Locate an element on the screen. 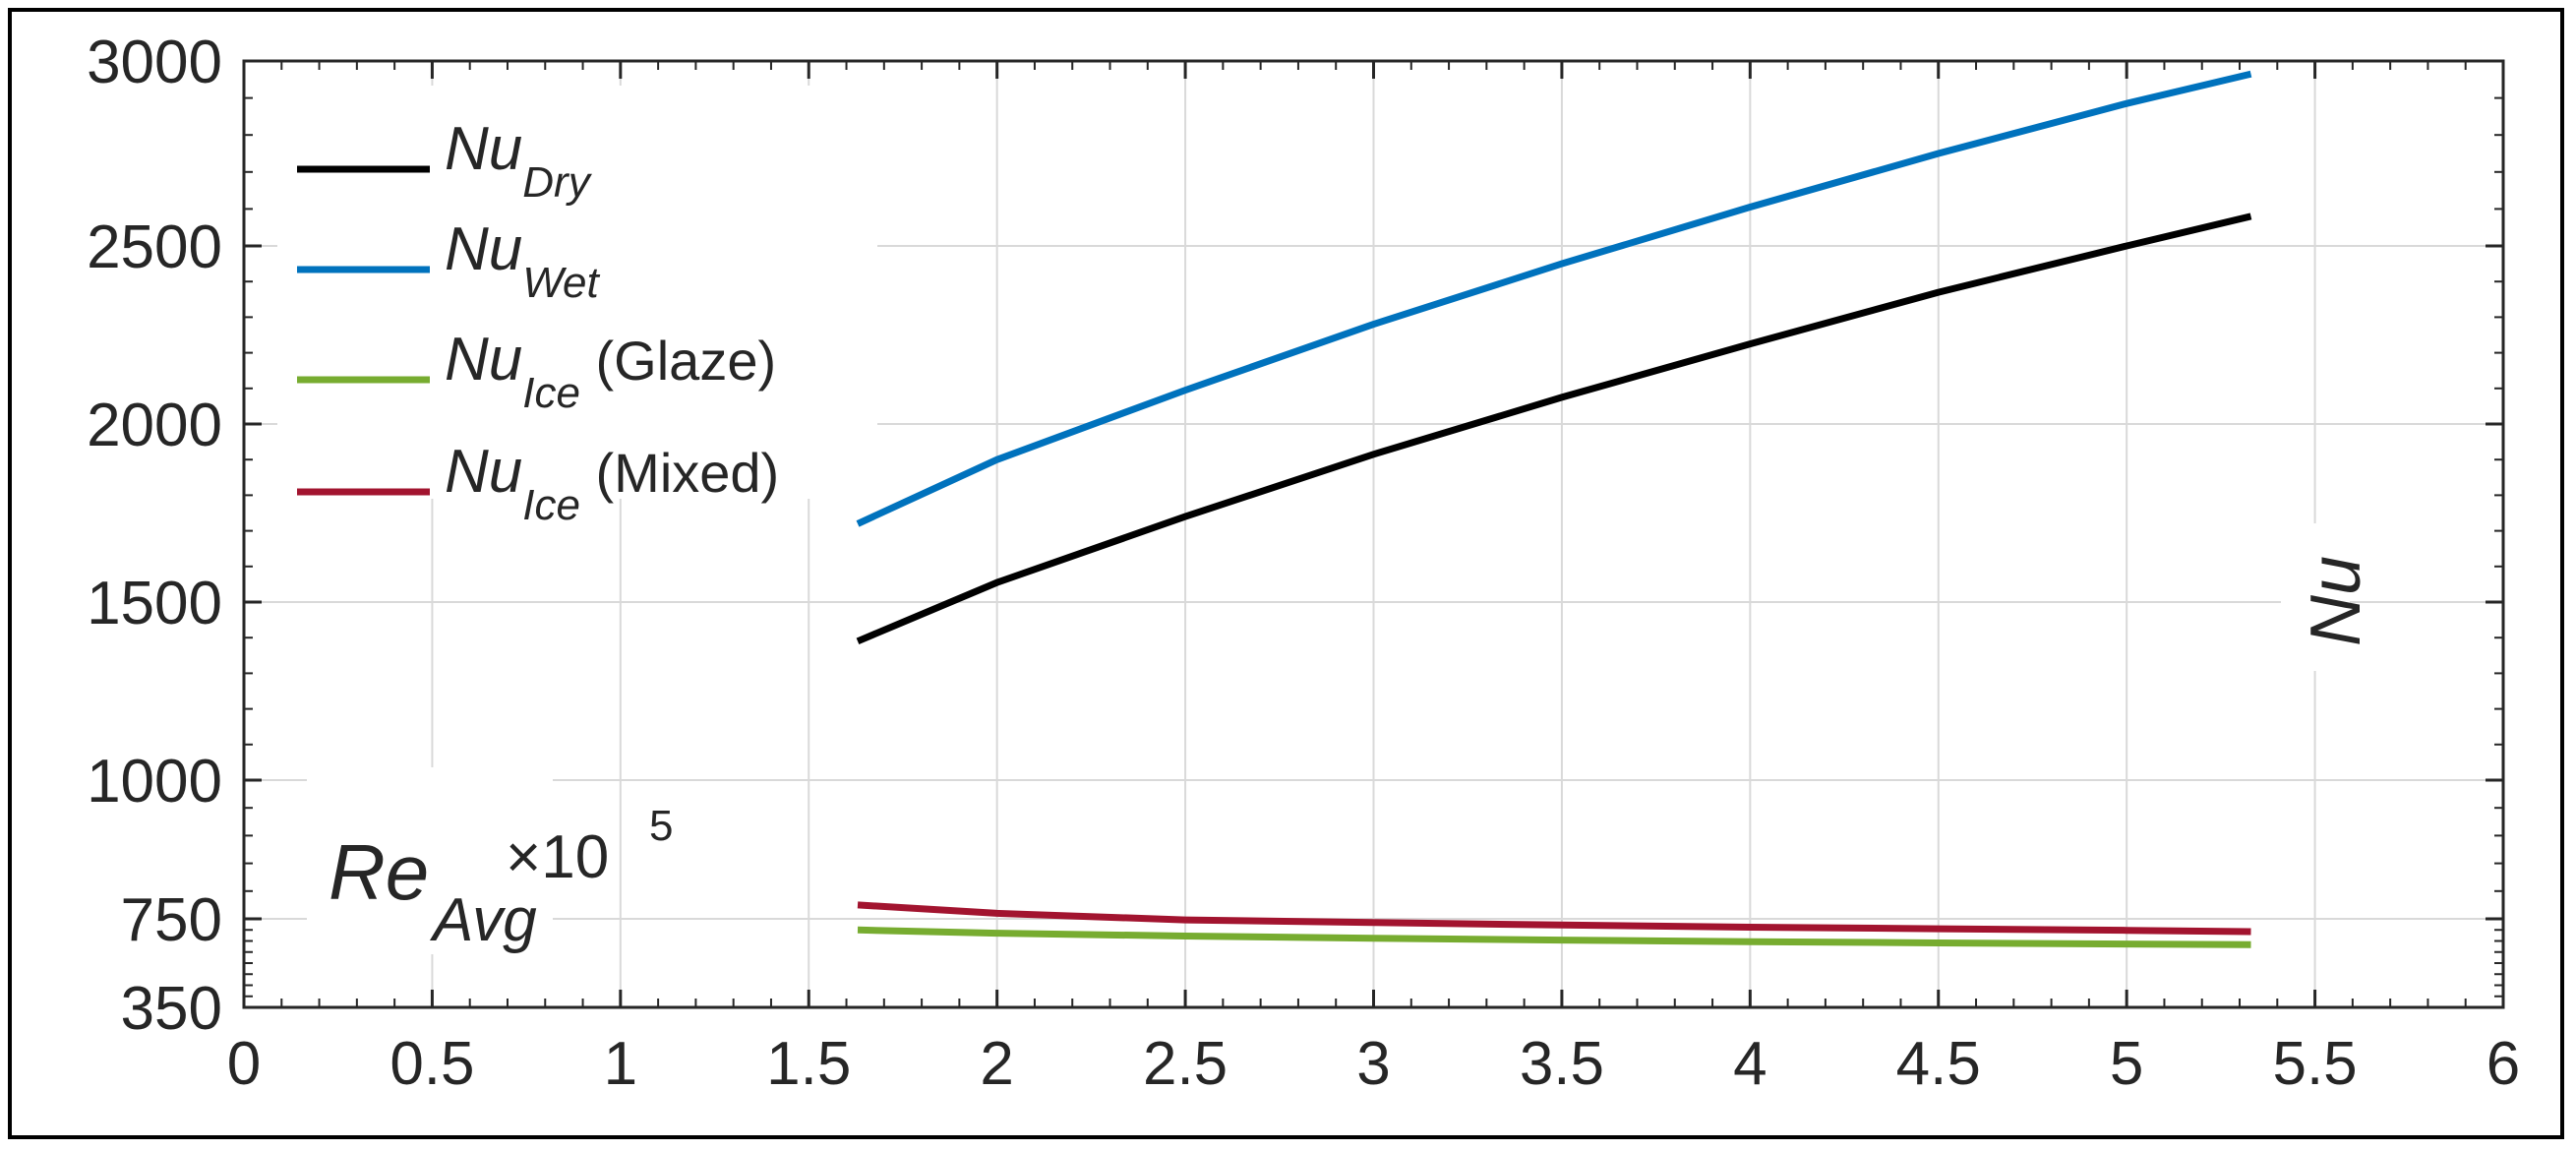  legend-entry: NuIce (Glaze) is located at coordinates (536, 371).